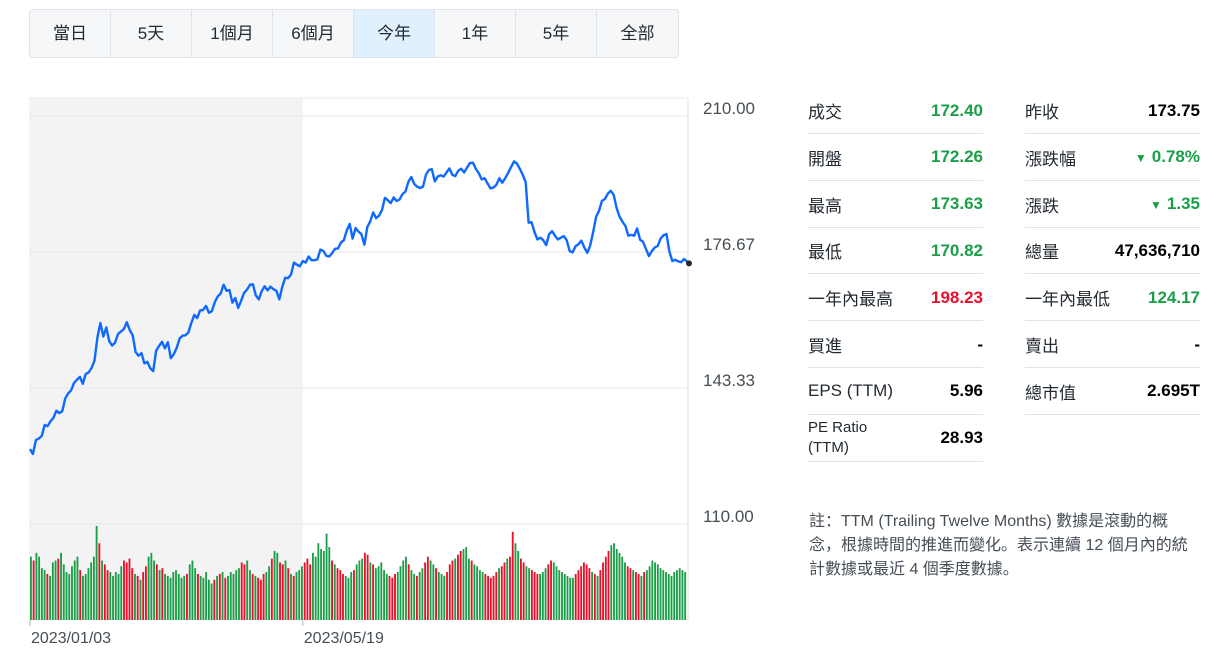  I want to click on stat-row: 開盤 172.26, so click(895, 158).